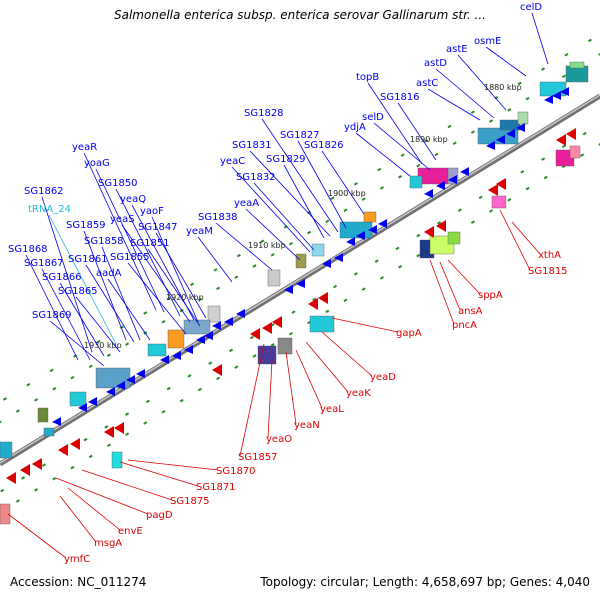  What do you see at coordinates (190, 501) in the screenshot?
I see `gene-label-bottom: SG1875` at bounding box center [190, 501].